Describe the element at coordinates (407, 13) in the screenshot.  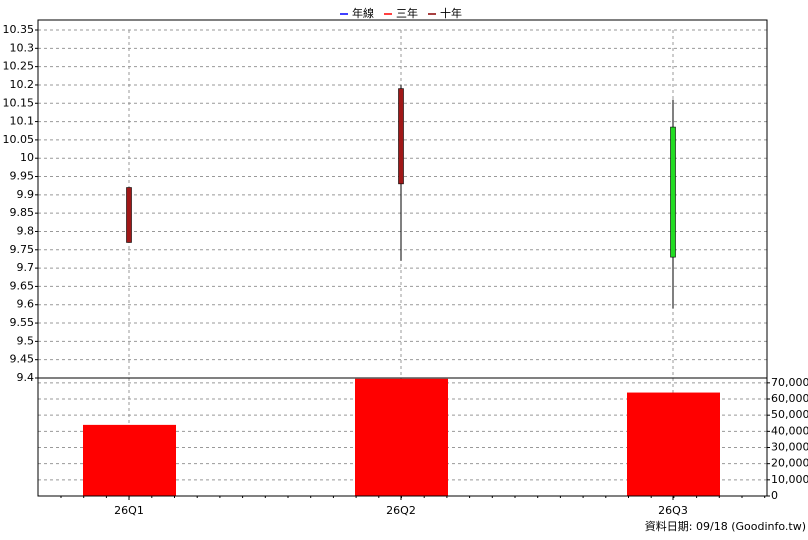
I see `legend-label: 三年` at that location.